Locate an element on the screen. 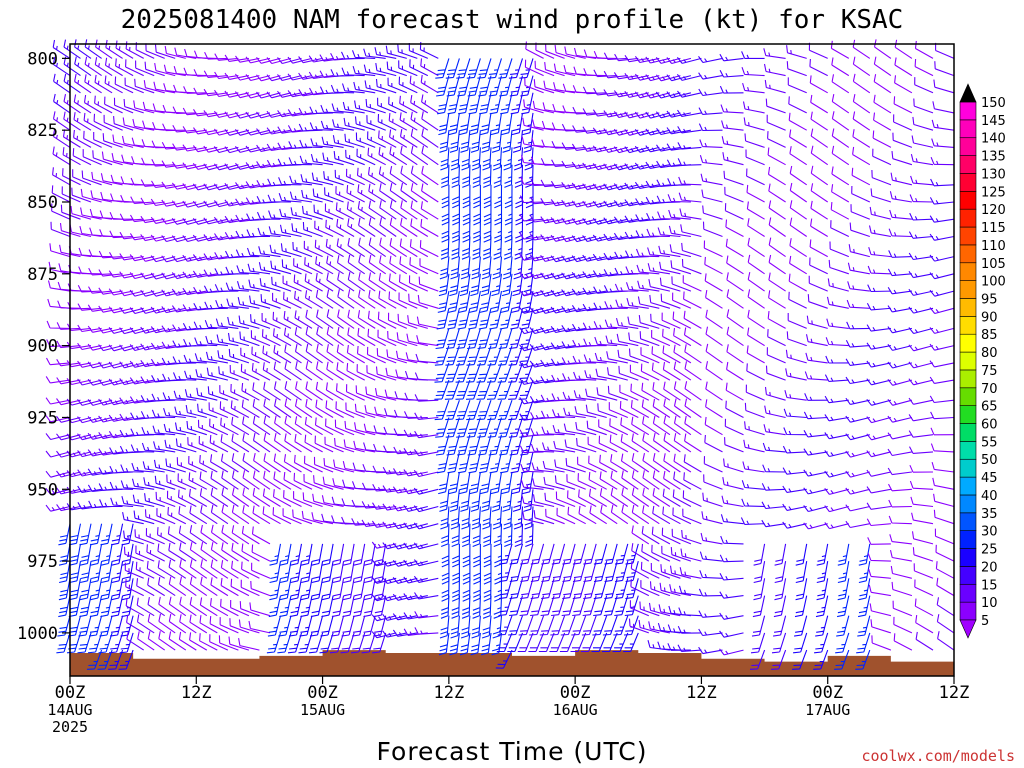 The image size is (1024, 768). y-tick-label: 925 is located at coordinates (42, 418).